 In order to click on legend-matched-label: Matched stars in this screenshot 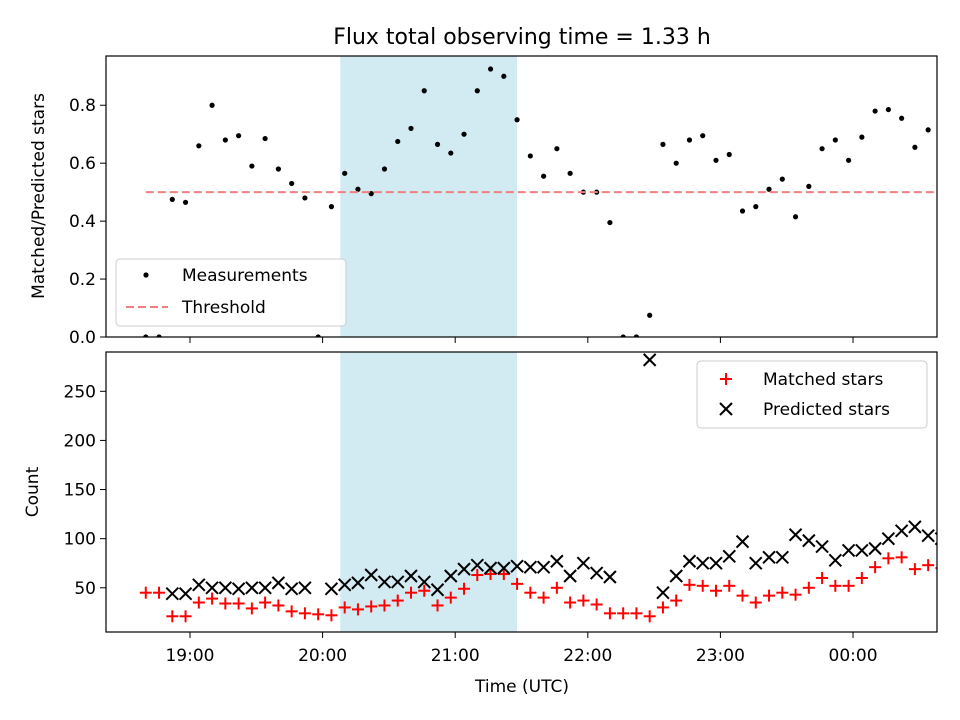, I will do `click(823, 380)`.